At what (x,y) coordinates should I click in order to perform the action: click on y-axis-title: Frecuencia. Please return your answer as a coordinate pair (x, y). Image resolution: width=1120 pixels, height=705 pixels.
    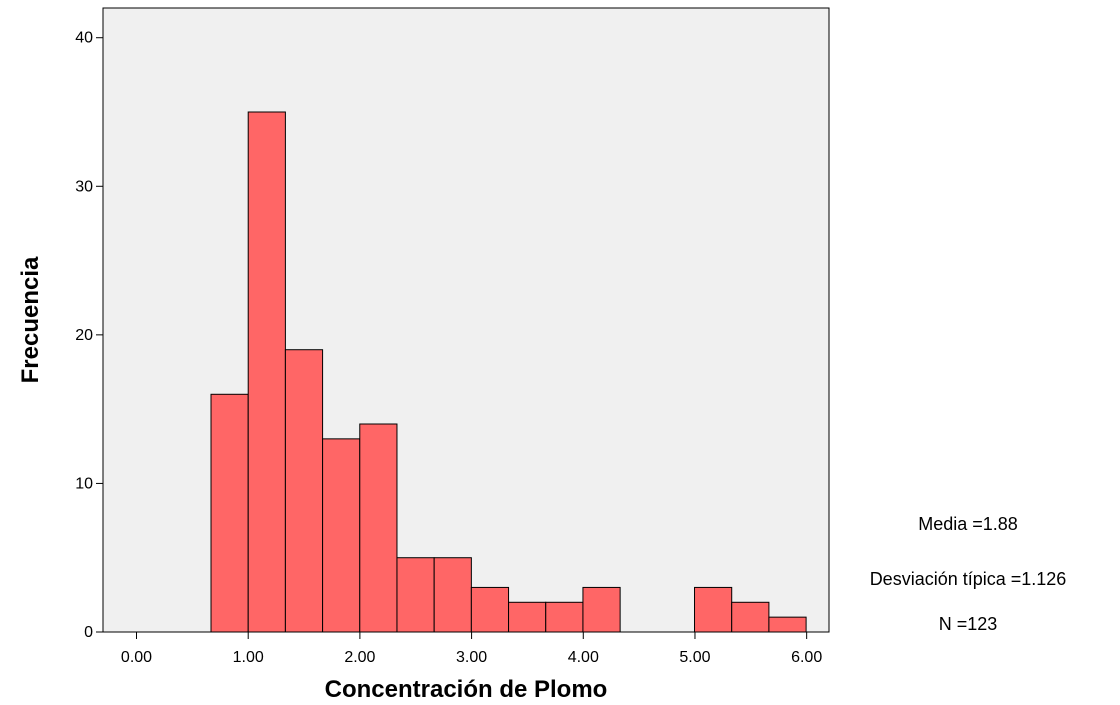
    Looking at the image, I should click on (30, 319).